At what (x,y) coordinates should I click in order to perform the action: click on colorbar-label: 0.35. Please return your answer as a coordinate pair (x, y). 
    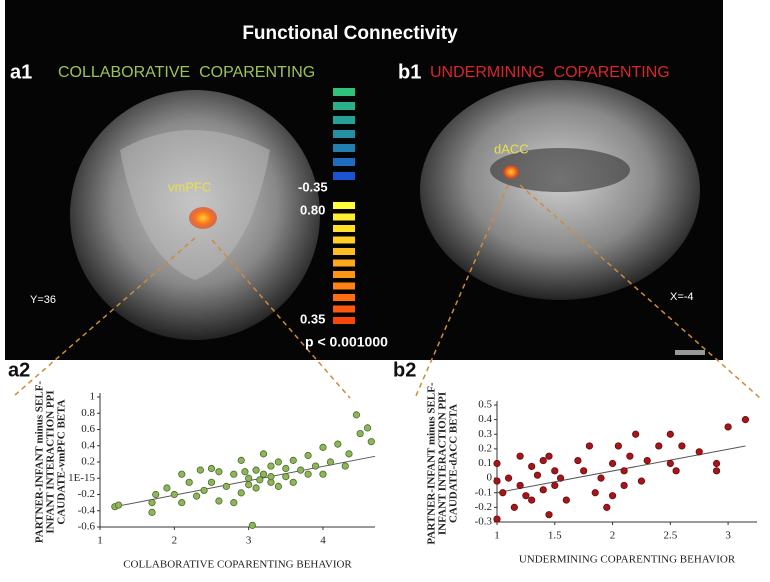
    Looking at the image, I should click on (312, 318).